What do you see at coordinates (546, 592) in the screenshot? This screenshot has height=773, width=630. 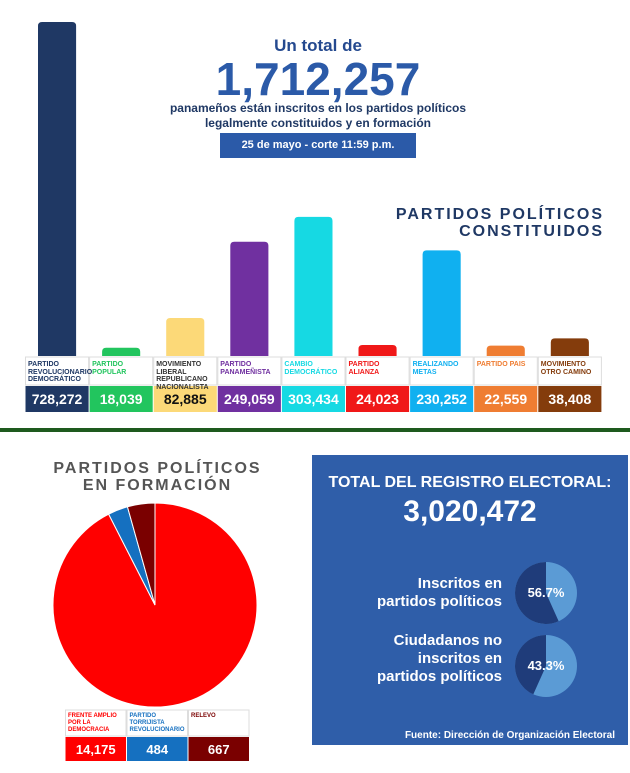 I see `percent-label: 56.7%` at bounding box center [546, 592].